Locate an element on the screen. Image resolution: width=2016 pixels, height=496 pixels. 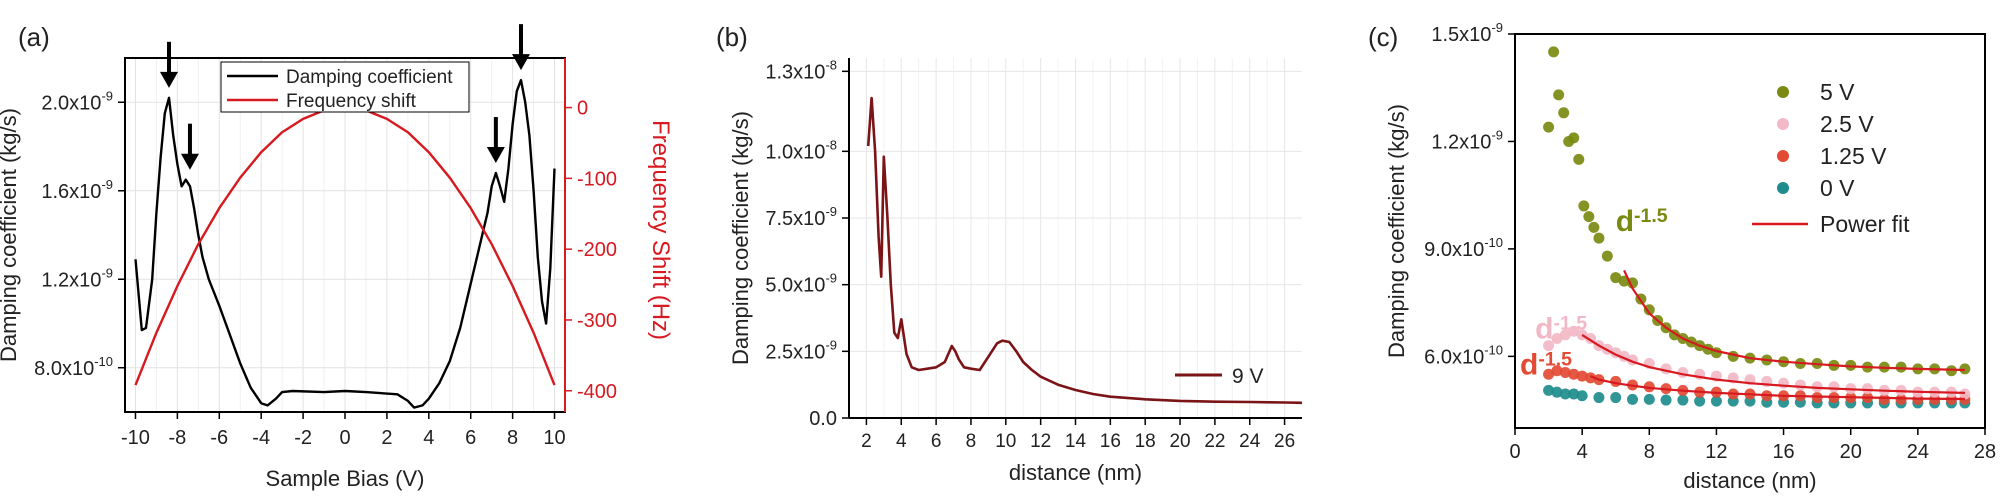
x-axis-title: Sample Bias (V) is located at coordinates (345, 478).